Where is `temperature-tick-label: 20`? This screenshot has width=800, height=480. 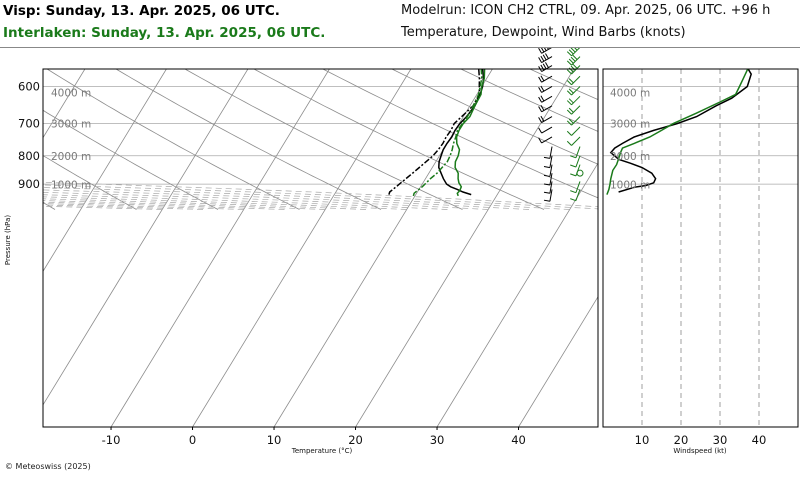
temperature-tick-label: 20 is located at coordinates (355, 440).